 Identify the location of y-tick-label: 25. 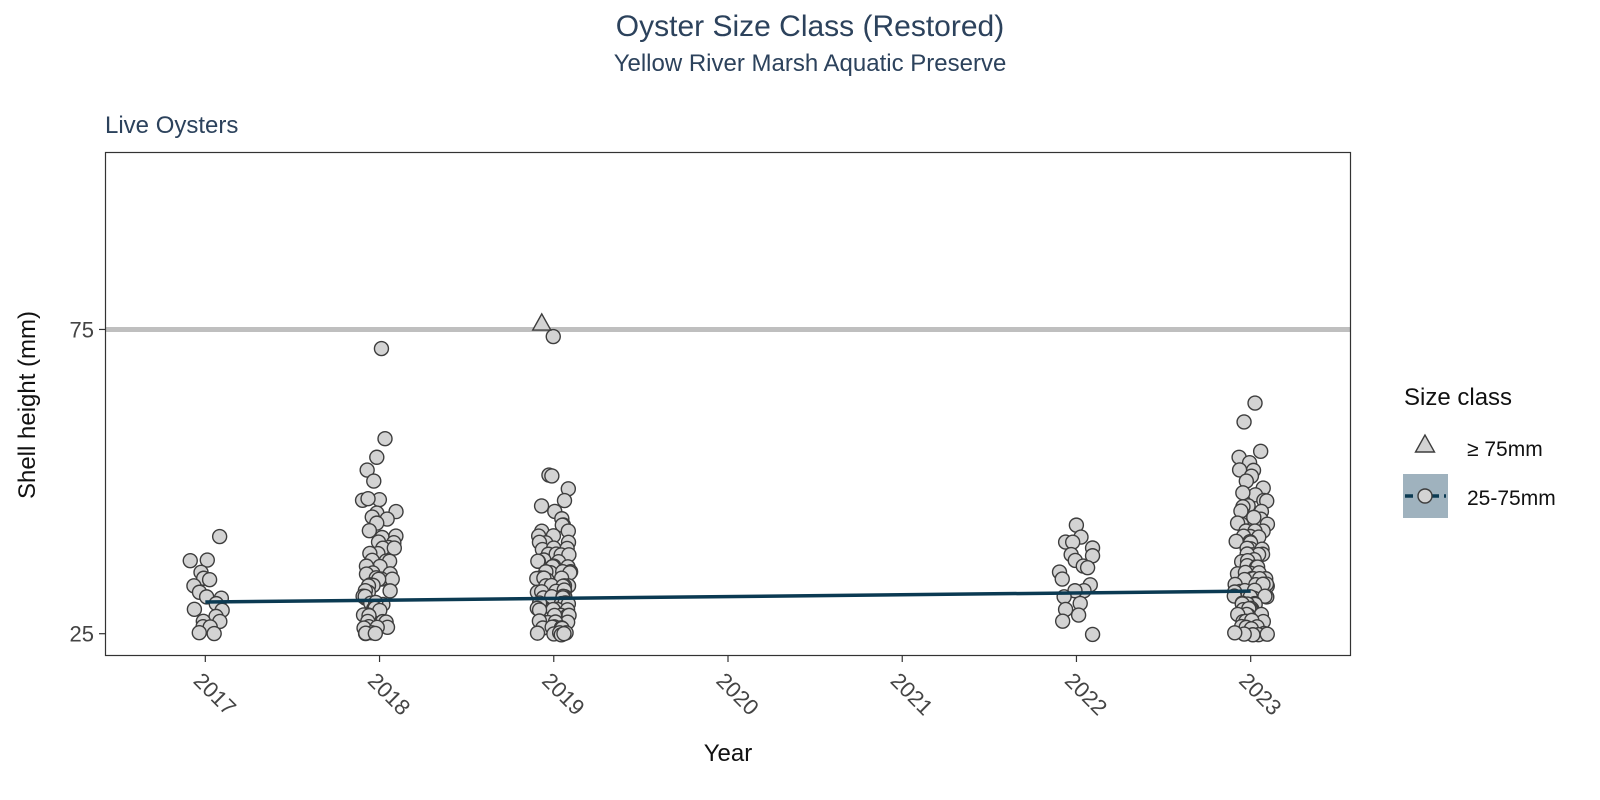
(82, 634).